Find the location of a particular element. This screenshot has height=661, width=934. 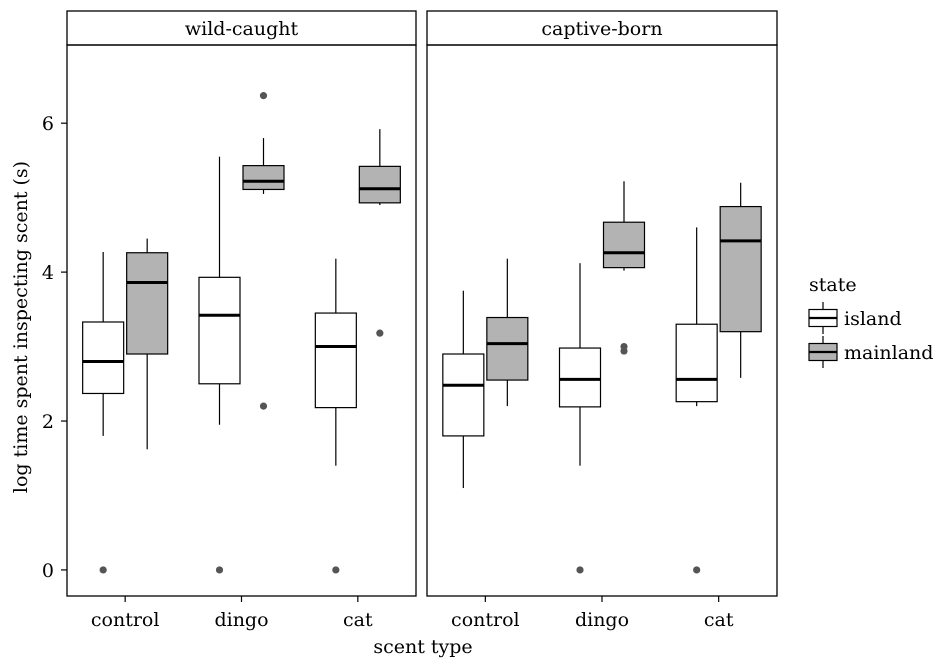

y-tick-label: 2 is located at coordinates (48, 422).